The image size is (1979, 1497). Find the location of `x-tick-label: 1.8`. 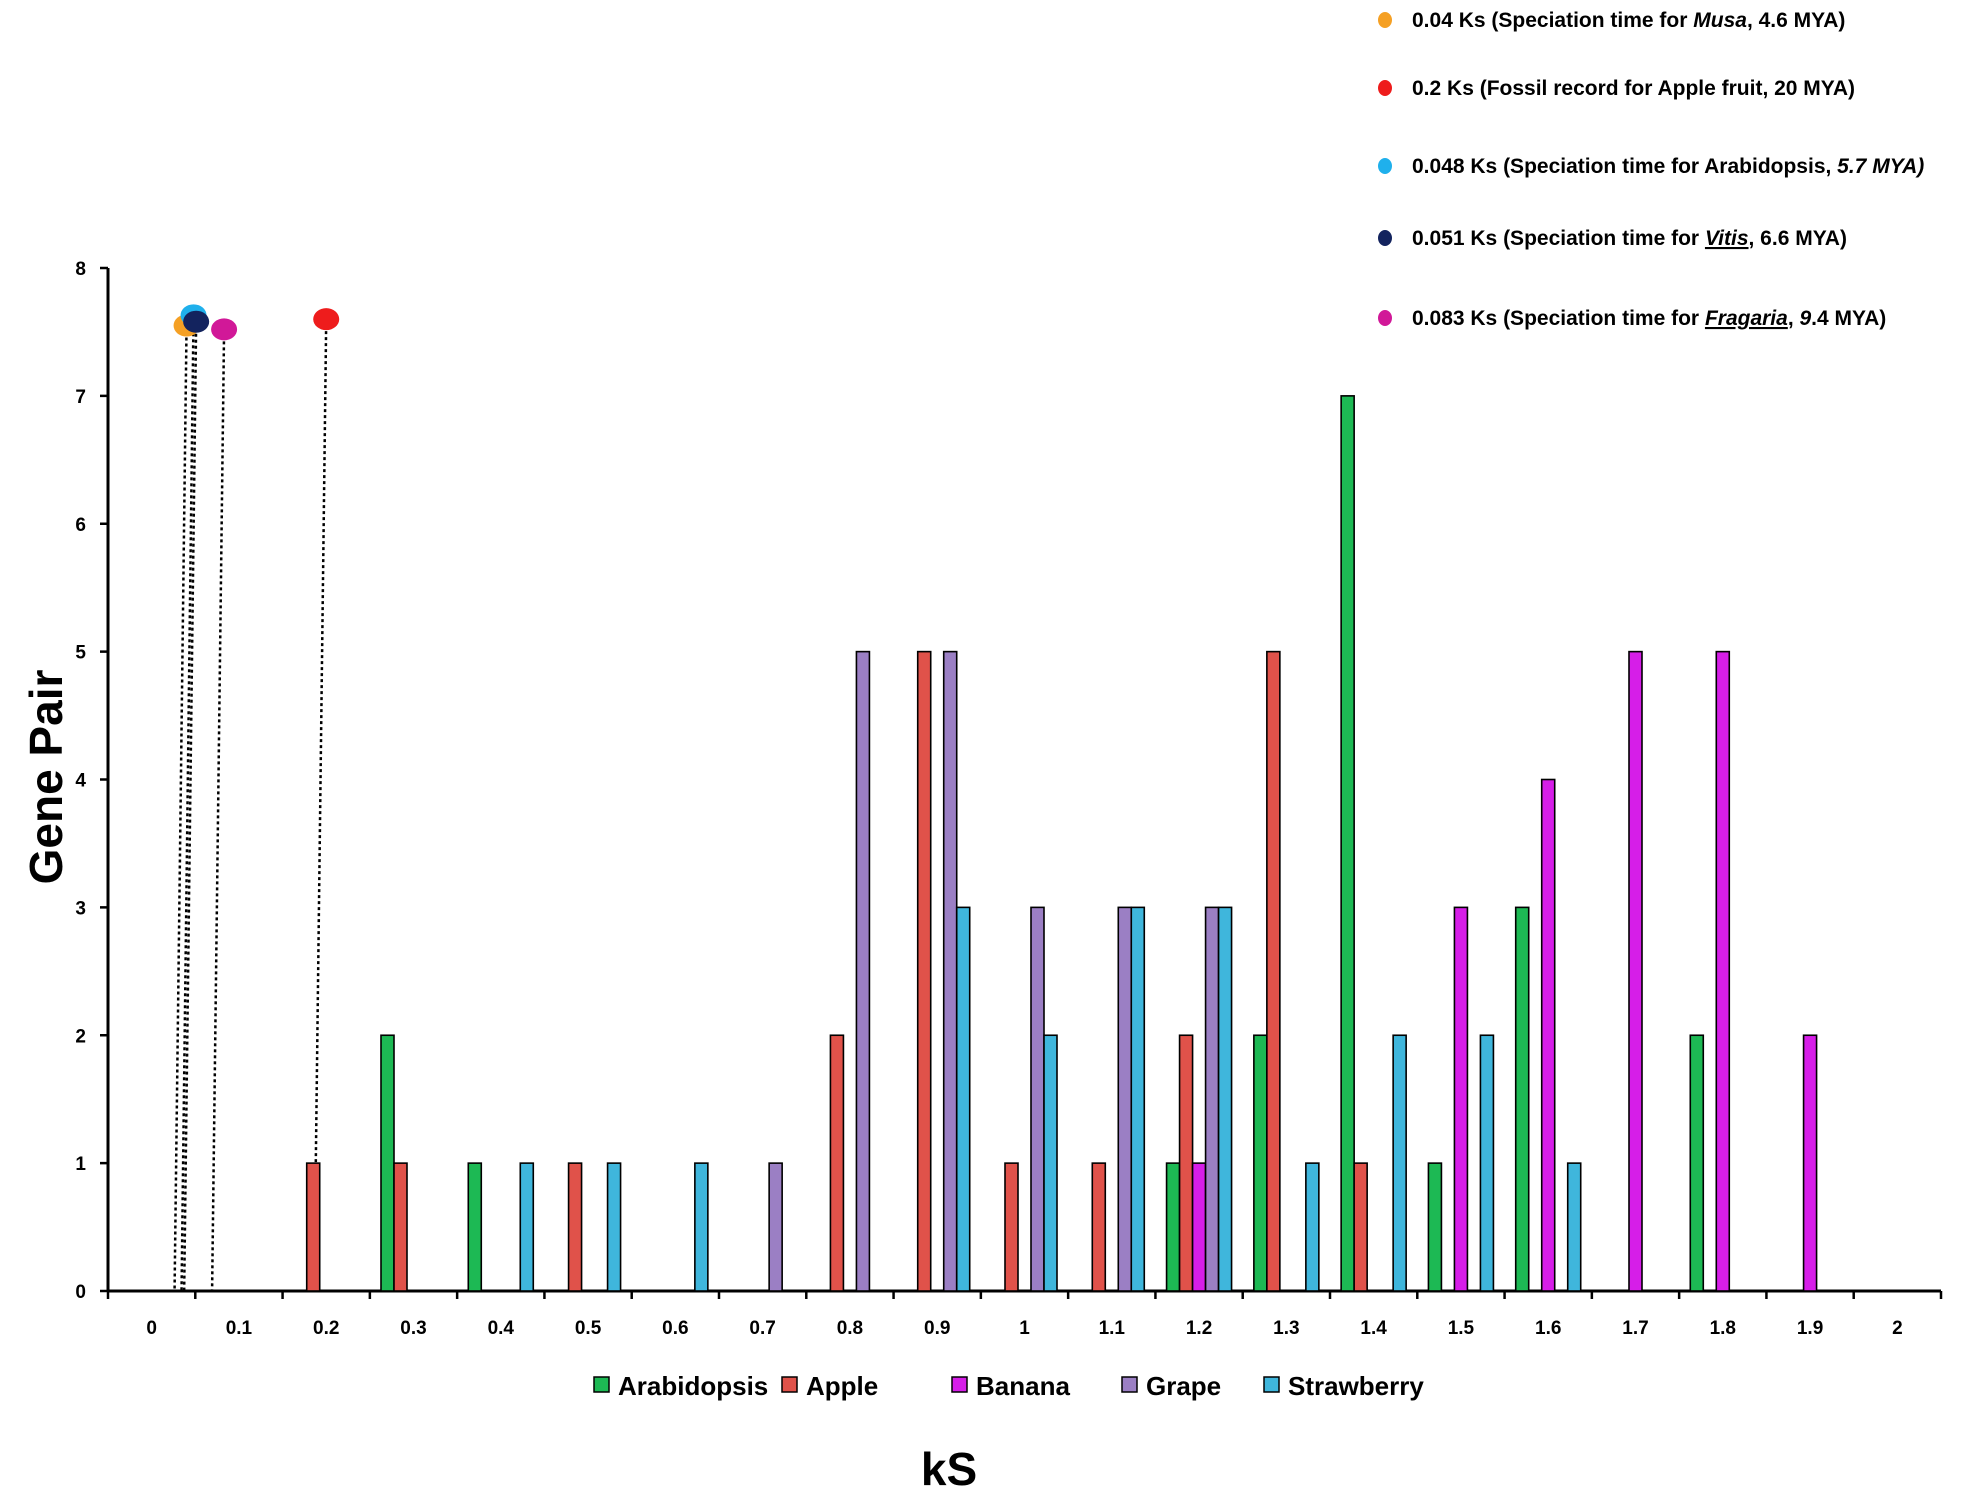

x-tick-label: 1.8 is located at coordinates (1723, 1328).